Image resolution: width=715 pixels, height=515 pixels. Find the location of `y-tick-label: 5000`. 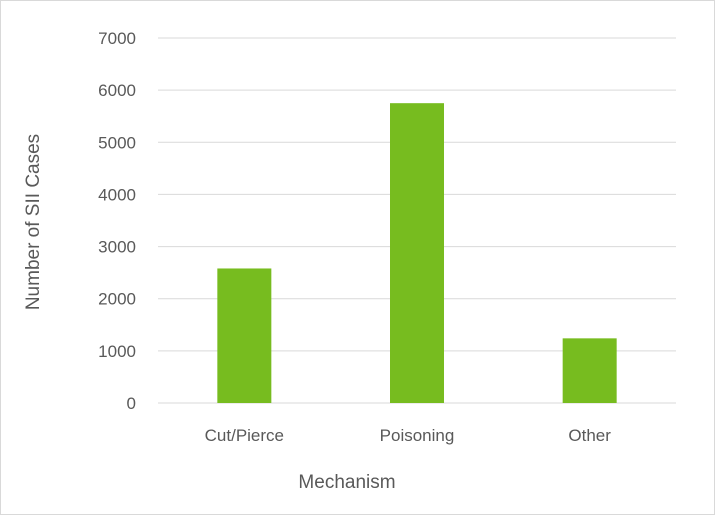

y-tick-label: 5000 is located at coordinates (117, 142).